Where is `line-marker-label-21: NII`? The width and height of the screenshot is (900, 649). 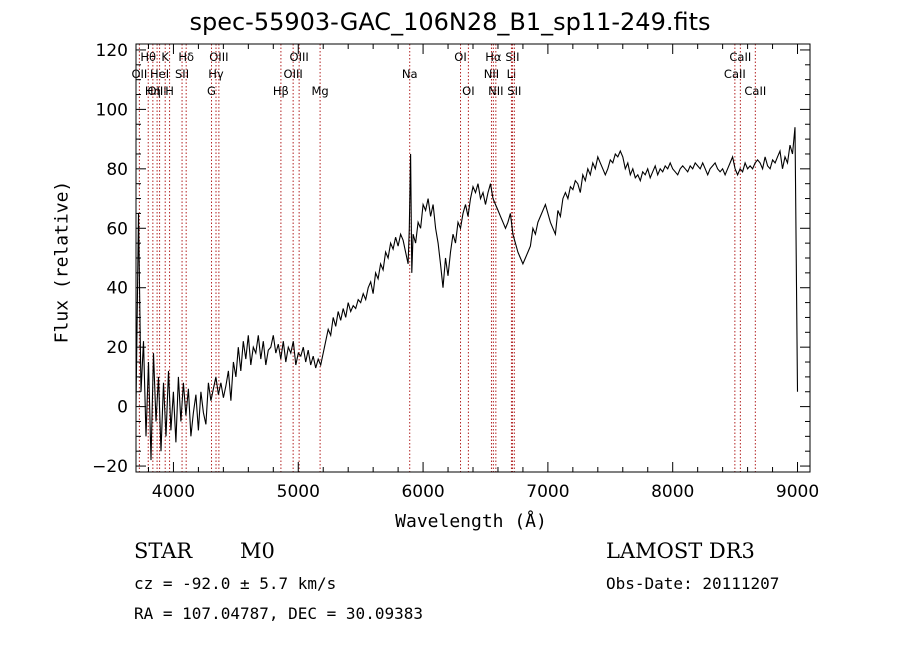 line-marker-label-21: NII is located at coordinates (491, 74).